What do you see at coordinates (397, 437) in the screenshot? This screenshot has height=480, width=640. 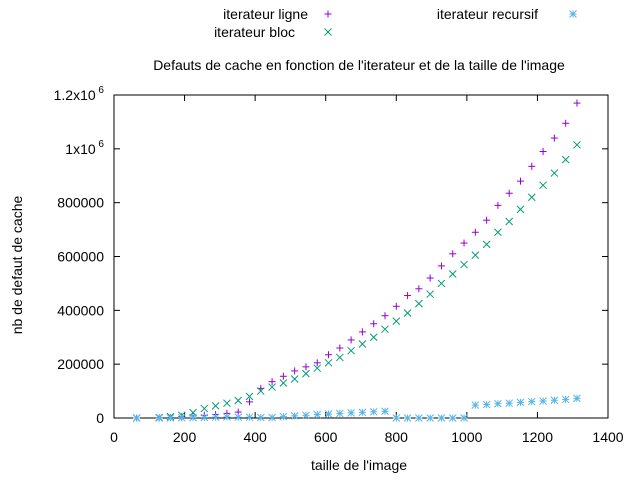 I see `x-tick-label: 800` at bounding box center [397, 437].